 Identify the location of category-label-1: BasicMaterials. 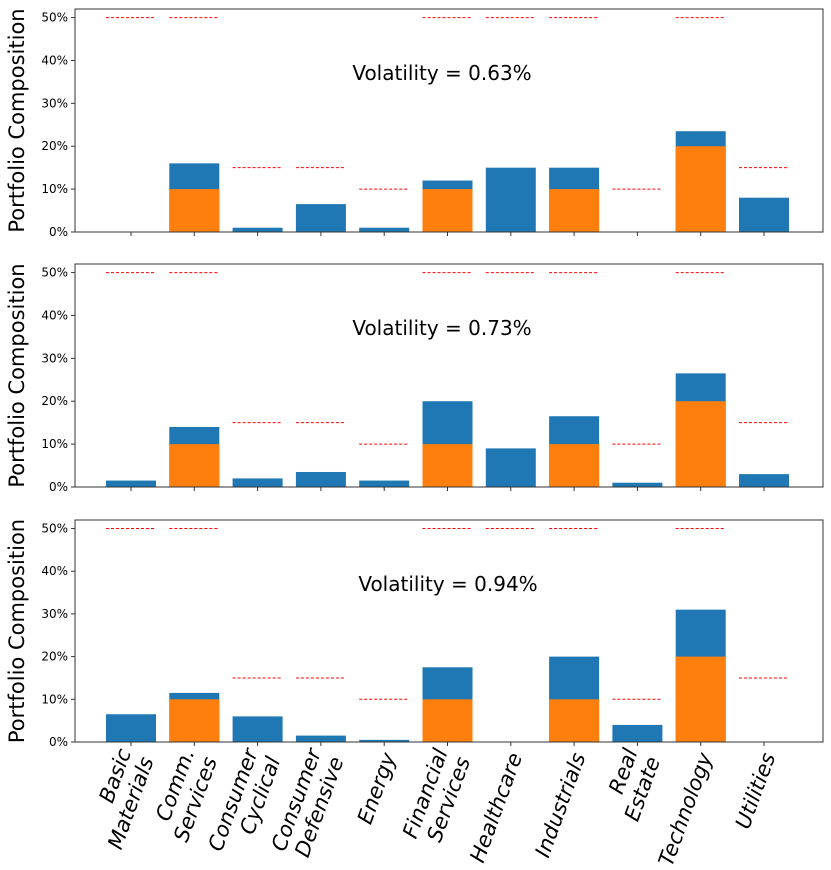
(120, 798).